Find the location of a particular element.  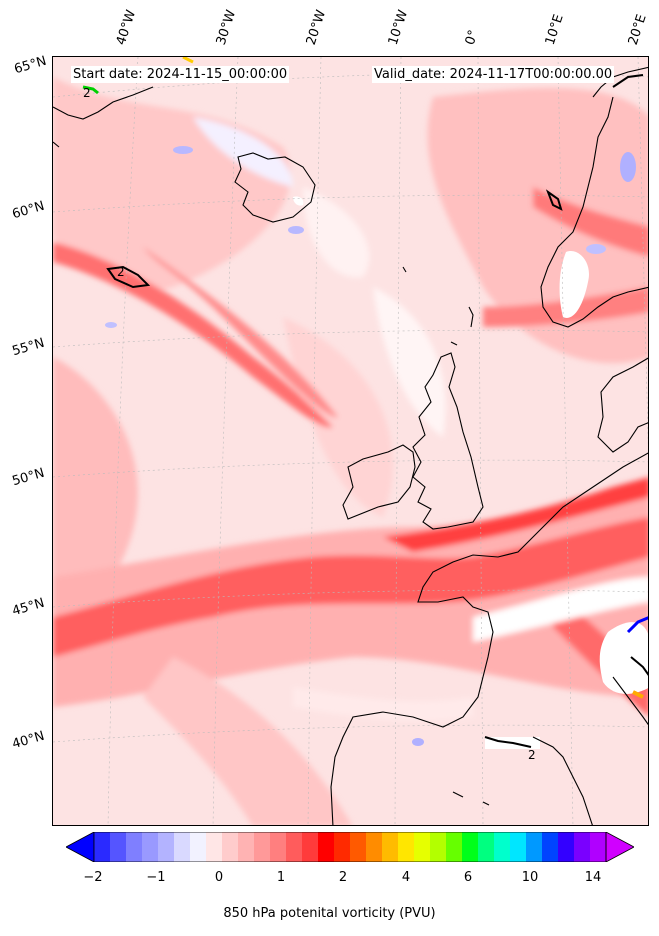

lat-label-45n: 45°N is located at coordinates (28, 607).